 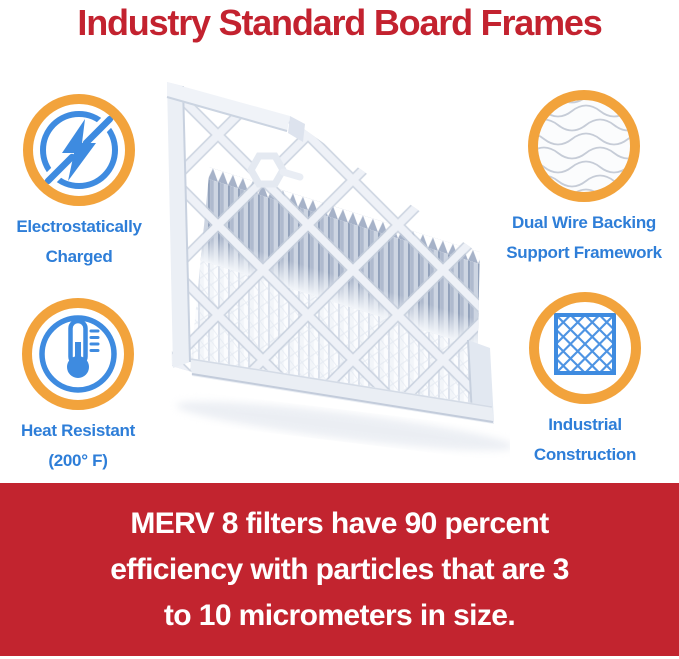 What do you see at coordinates (584, 237) in the screenshot?
I see `feature-label: Dual Wire Backing Support Framework` at bounding box center [584, 237].